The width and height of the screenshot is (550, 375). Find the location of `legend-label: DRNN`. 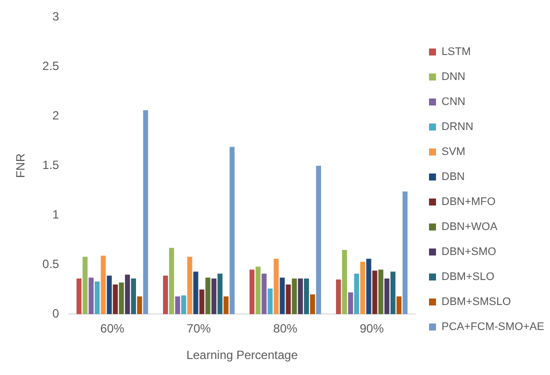

legend-label: DRNN is located at coordinates (458, 127).